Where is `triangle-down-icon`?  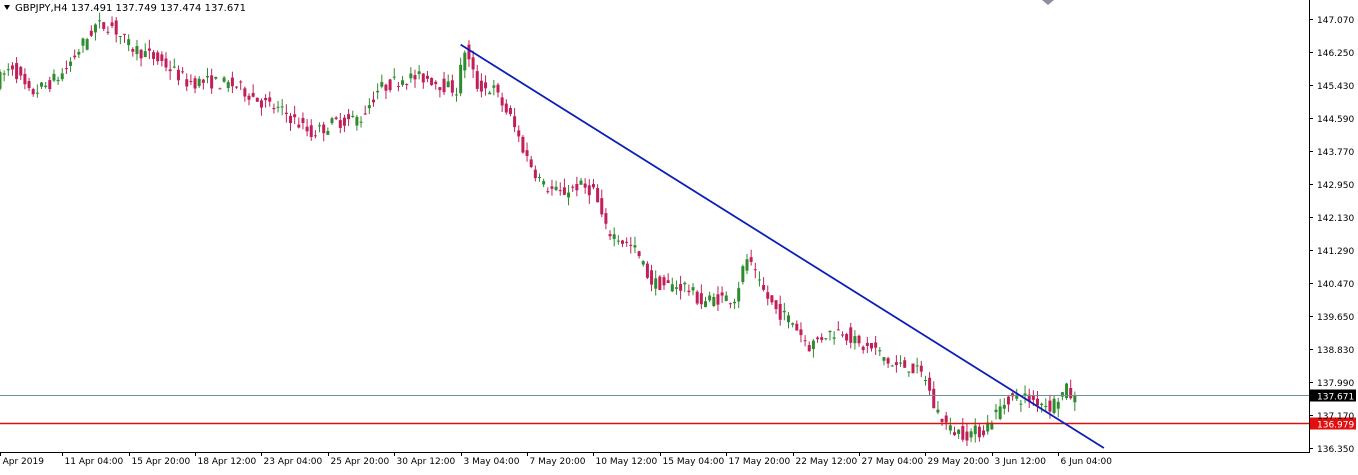
triangle-down-icon is located at coordinates (7, 7).